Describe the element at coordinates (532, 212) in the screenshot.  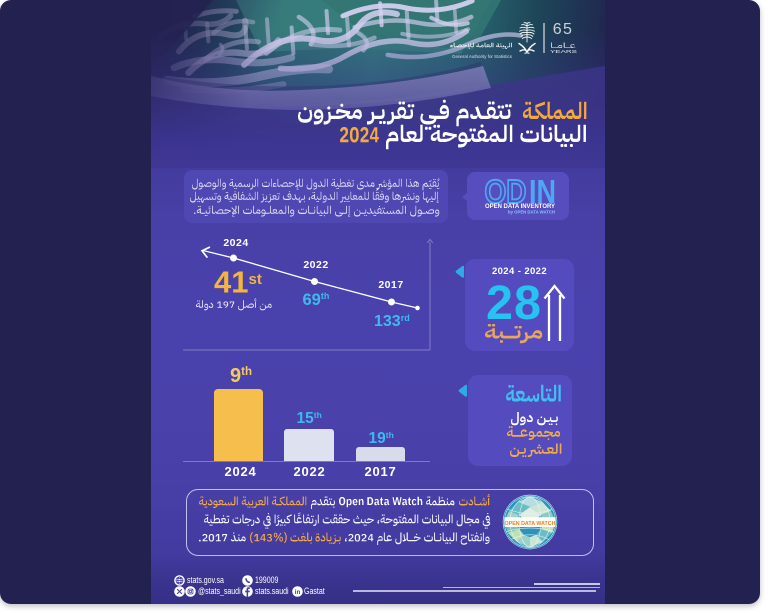
I see `svg-text: by OPEN DATA WATCH` at that location.